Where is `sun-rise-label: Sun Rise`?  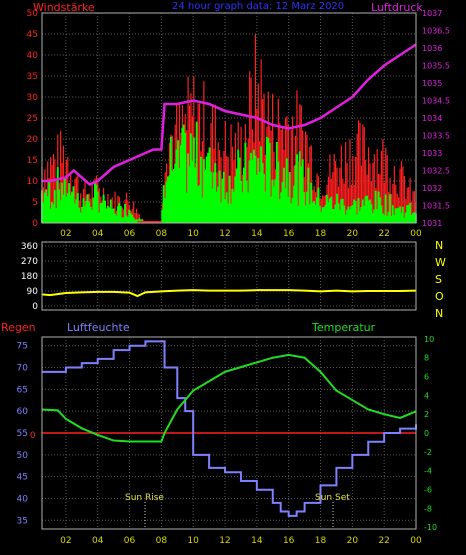
sun-rise-label: Sun Rise is located at coordinates (144, 498).